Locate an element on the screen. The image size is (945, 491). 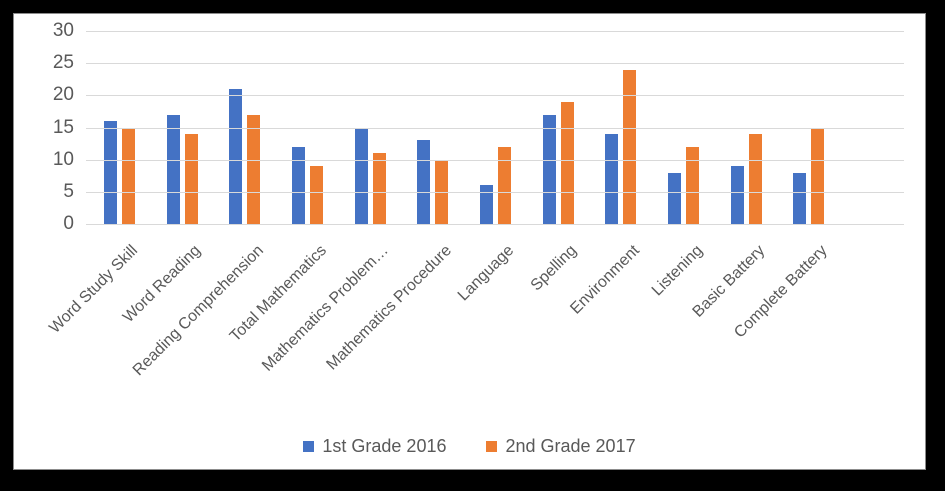
legend-label-2: 2nd Grade 2017 is located at coordinates (570, 446).